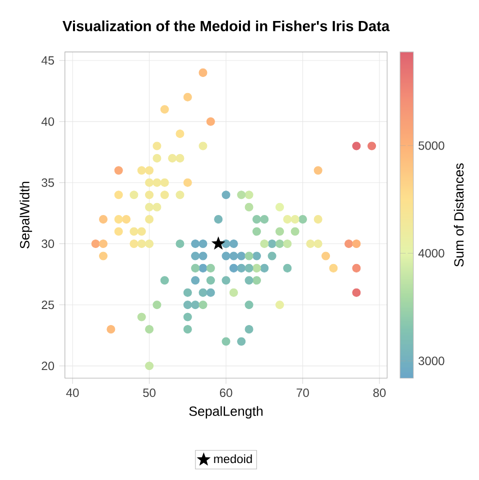 The image size is (479, 480). Describe the element at coordinates (72, 393) in the screenshot. I see `x-tick-label: 40` at that location.